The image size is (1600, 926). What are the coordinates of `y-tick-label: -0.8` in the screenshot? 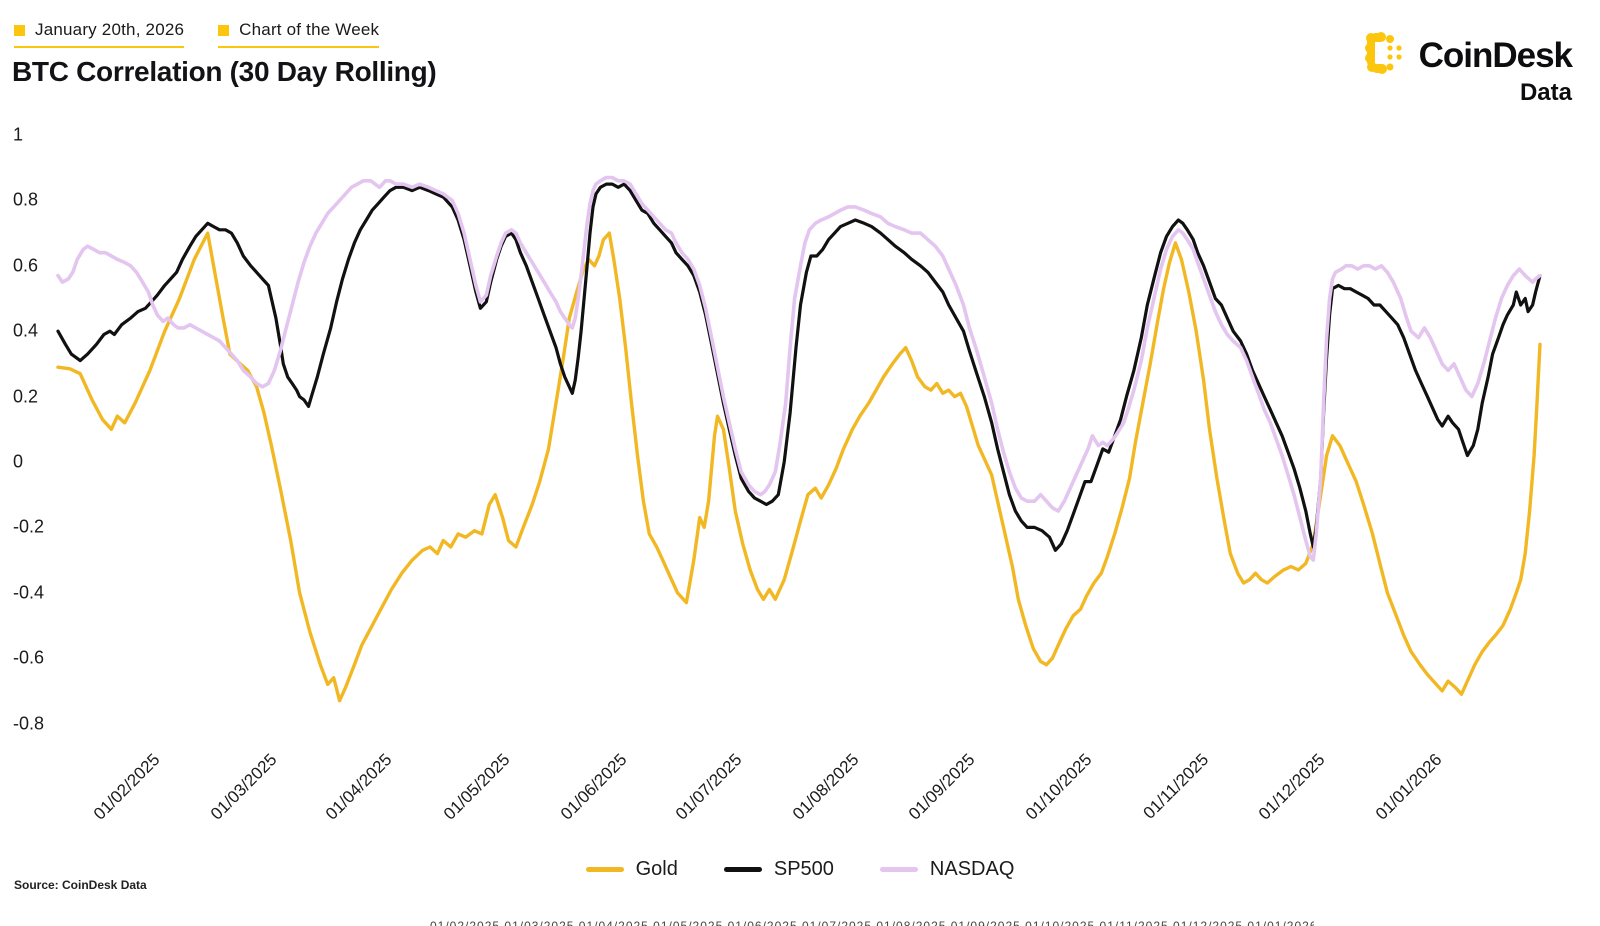 It's located at (29, 723).